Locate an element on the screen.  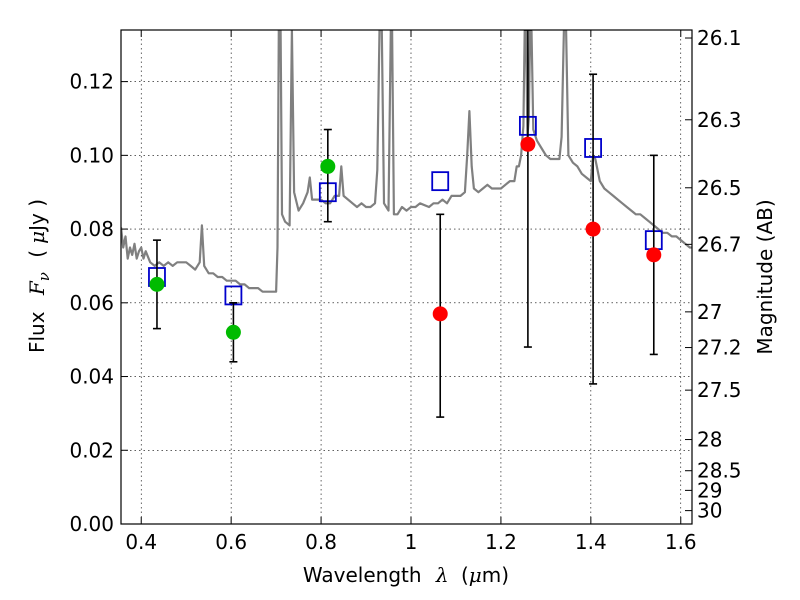
x-tick-label: 1 is located at coordinates (411, 542).